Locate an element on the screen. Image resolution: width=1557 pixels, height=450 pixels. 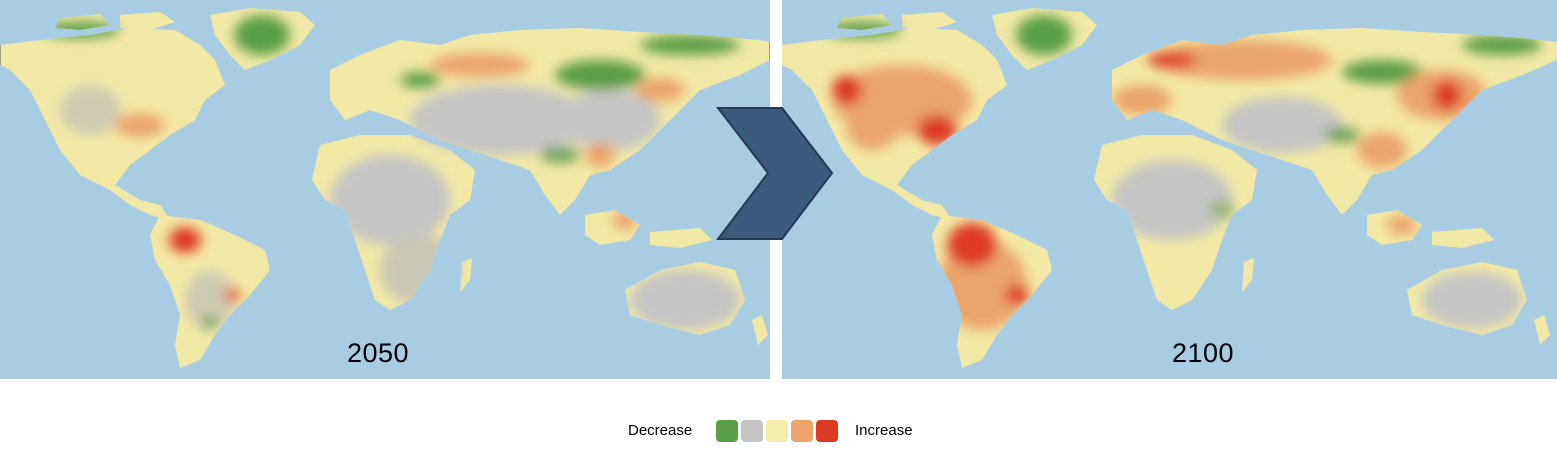
legend-increase-label: Increase is located at coordinates (884, 430).